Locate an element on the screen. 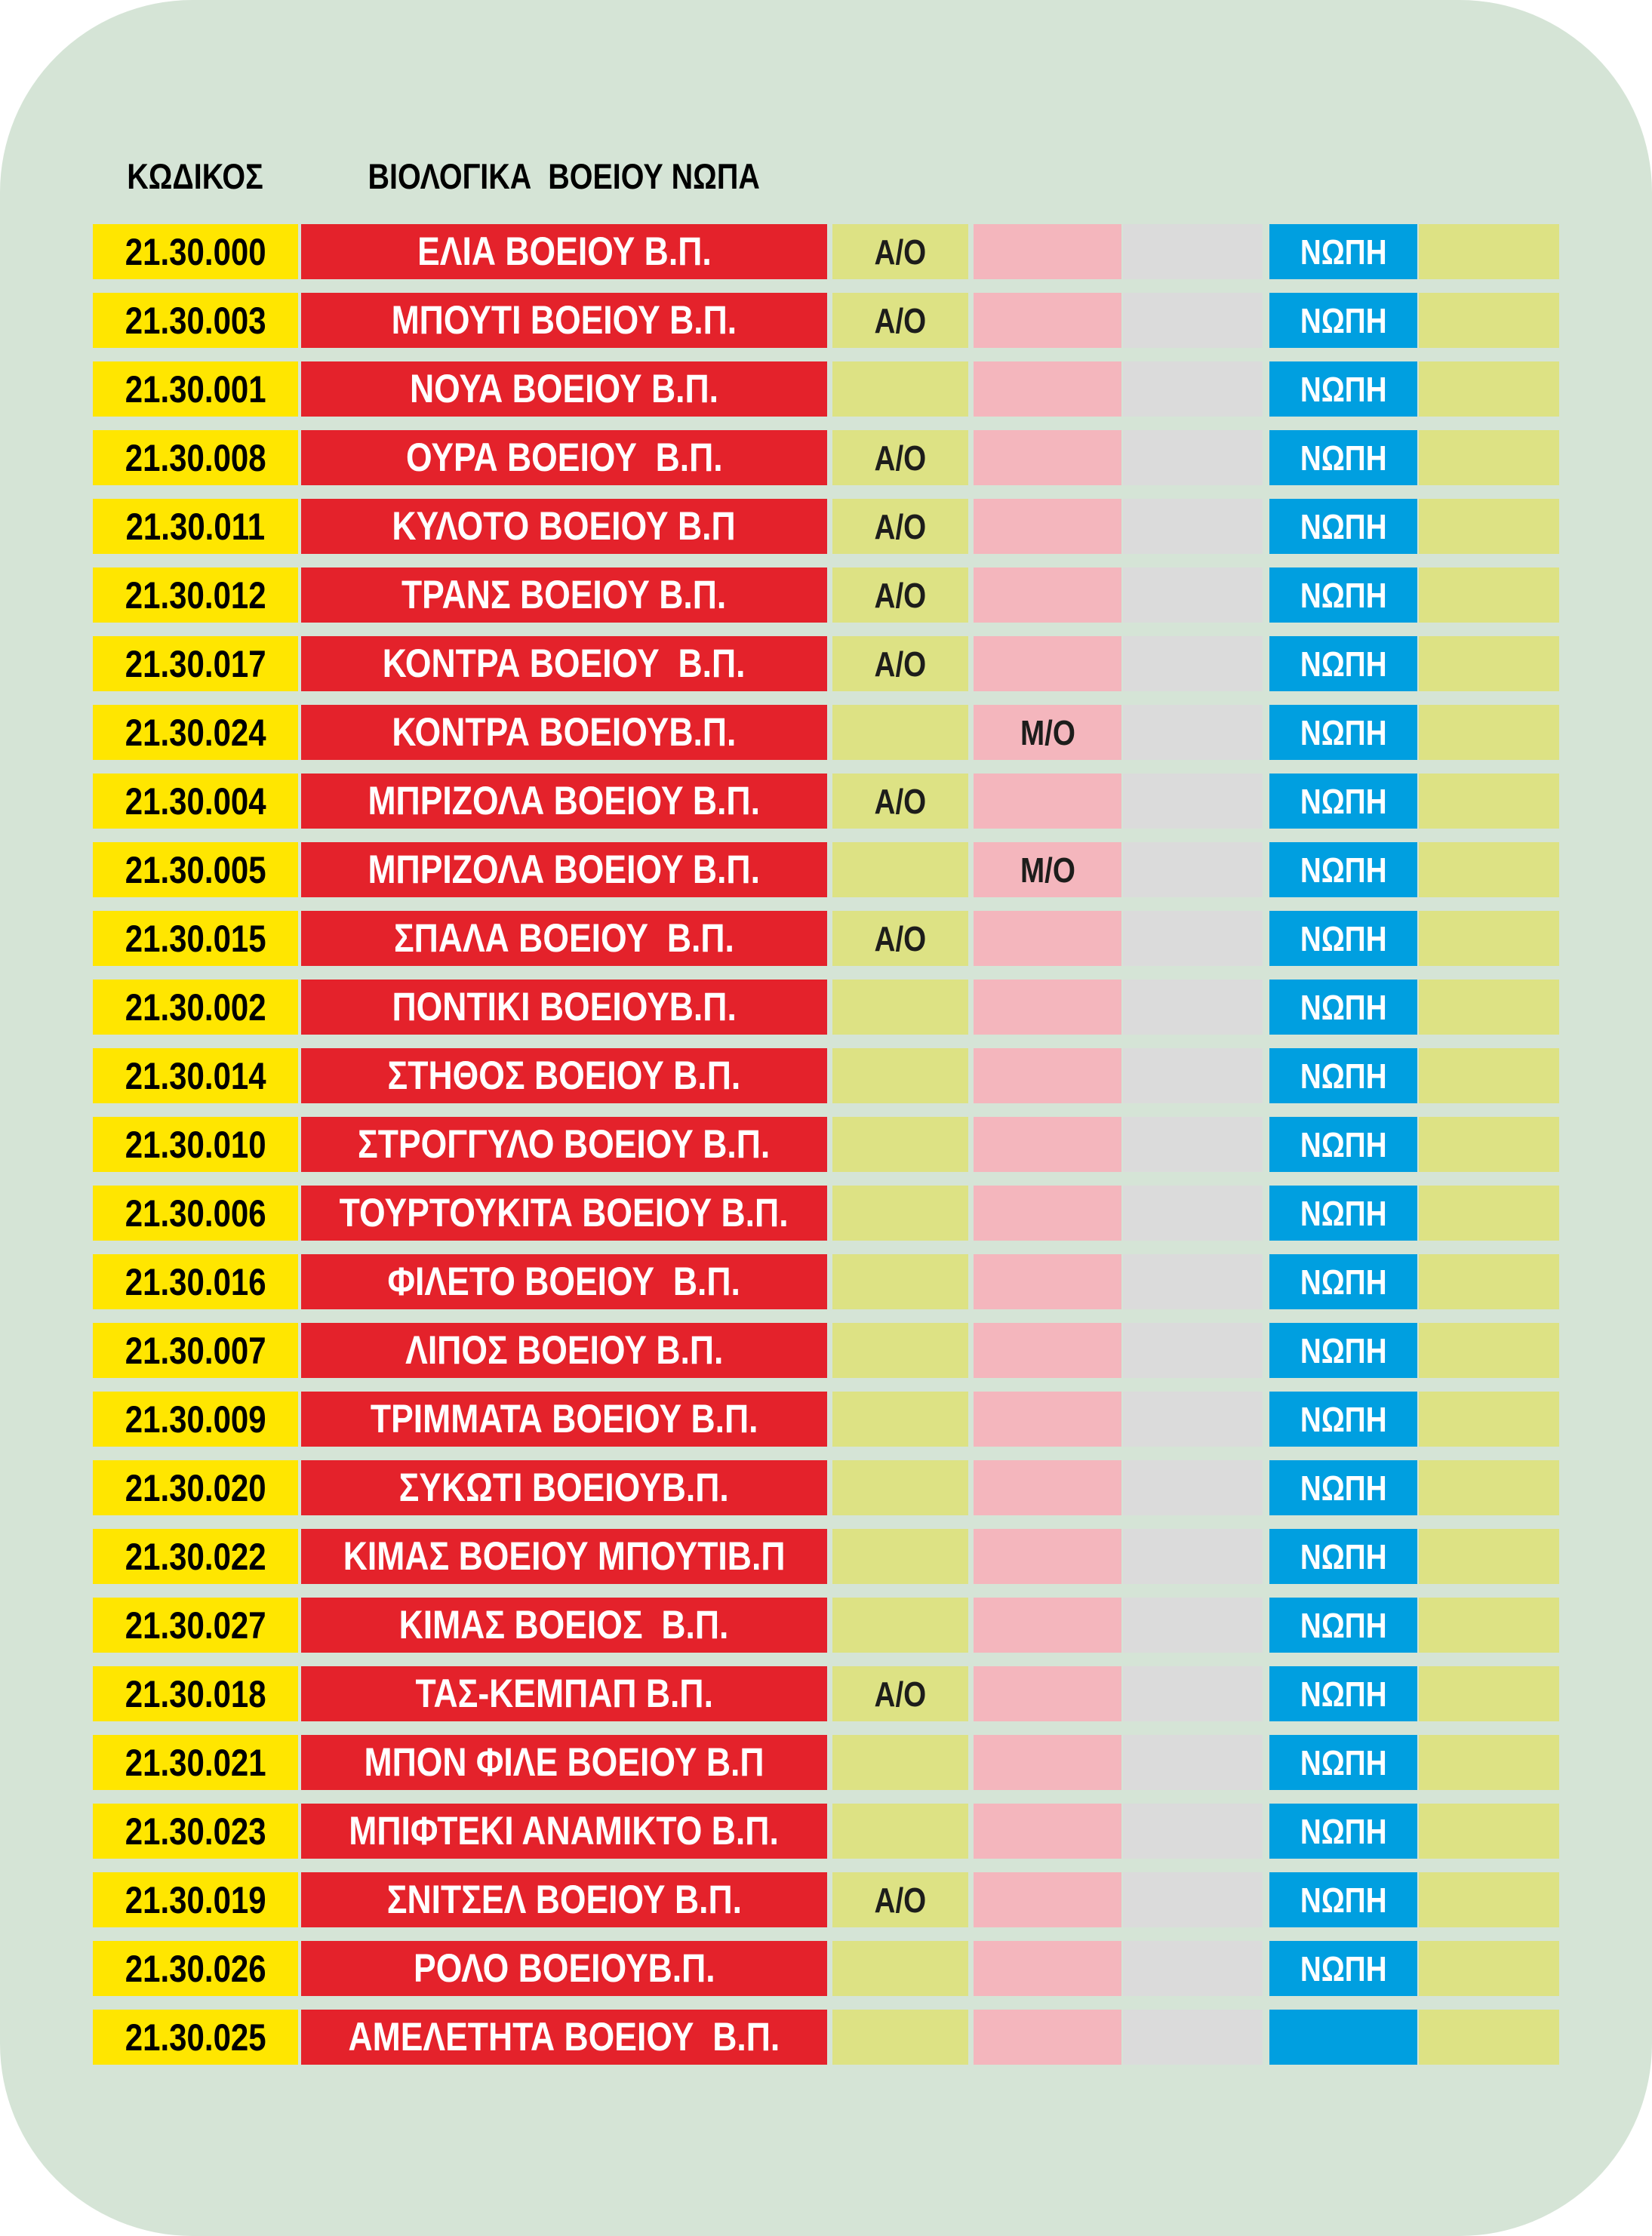 This screenshot has width=1652, height=2236. product-code: 21.30.017 is located at coordinates (195, 663).